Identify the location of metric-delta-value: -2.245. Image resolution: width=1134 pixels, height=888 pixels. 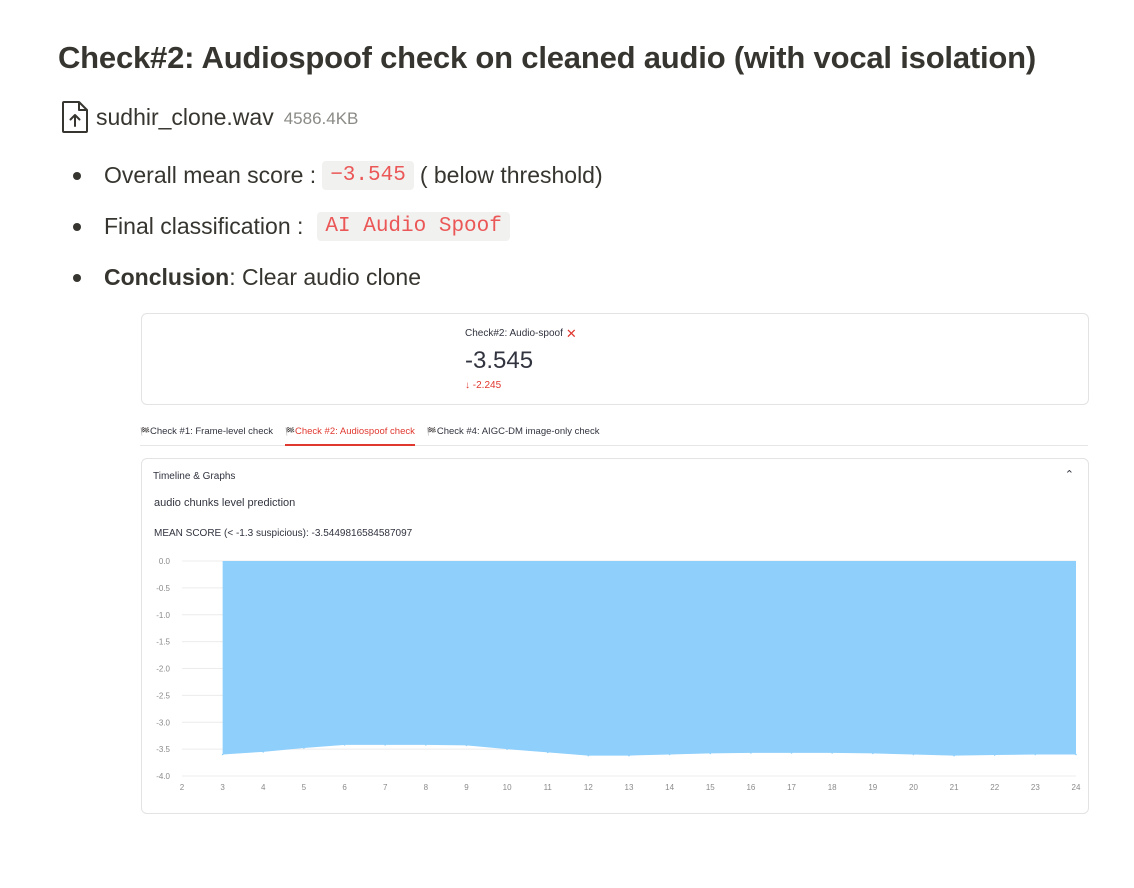
(487, 385).